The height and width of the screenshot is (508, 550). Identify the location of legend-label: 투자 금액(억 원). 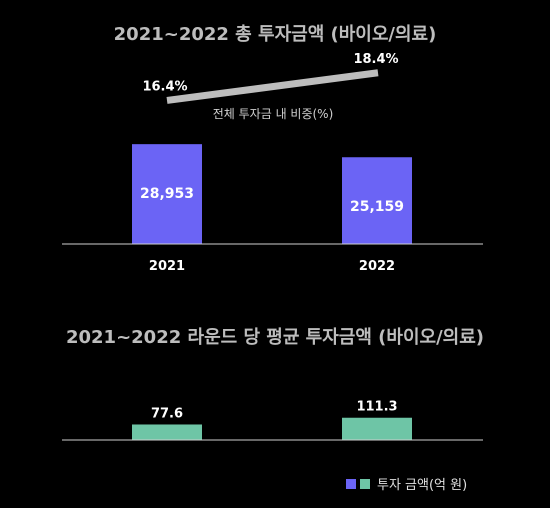
(422, 485).